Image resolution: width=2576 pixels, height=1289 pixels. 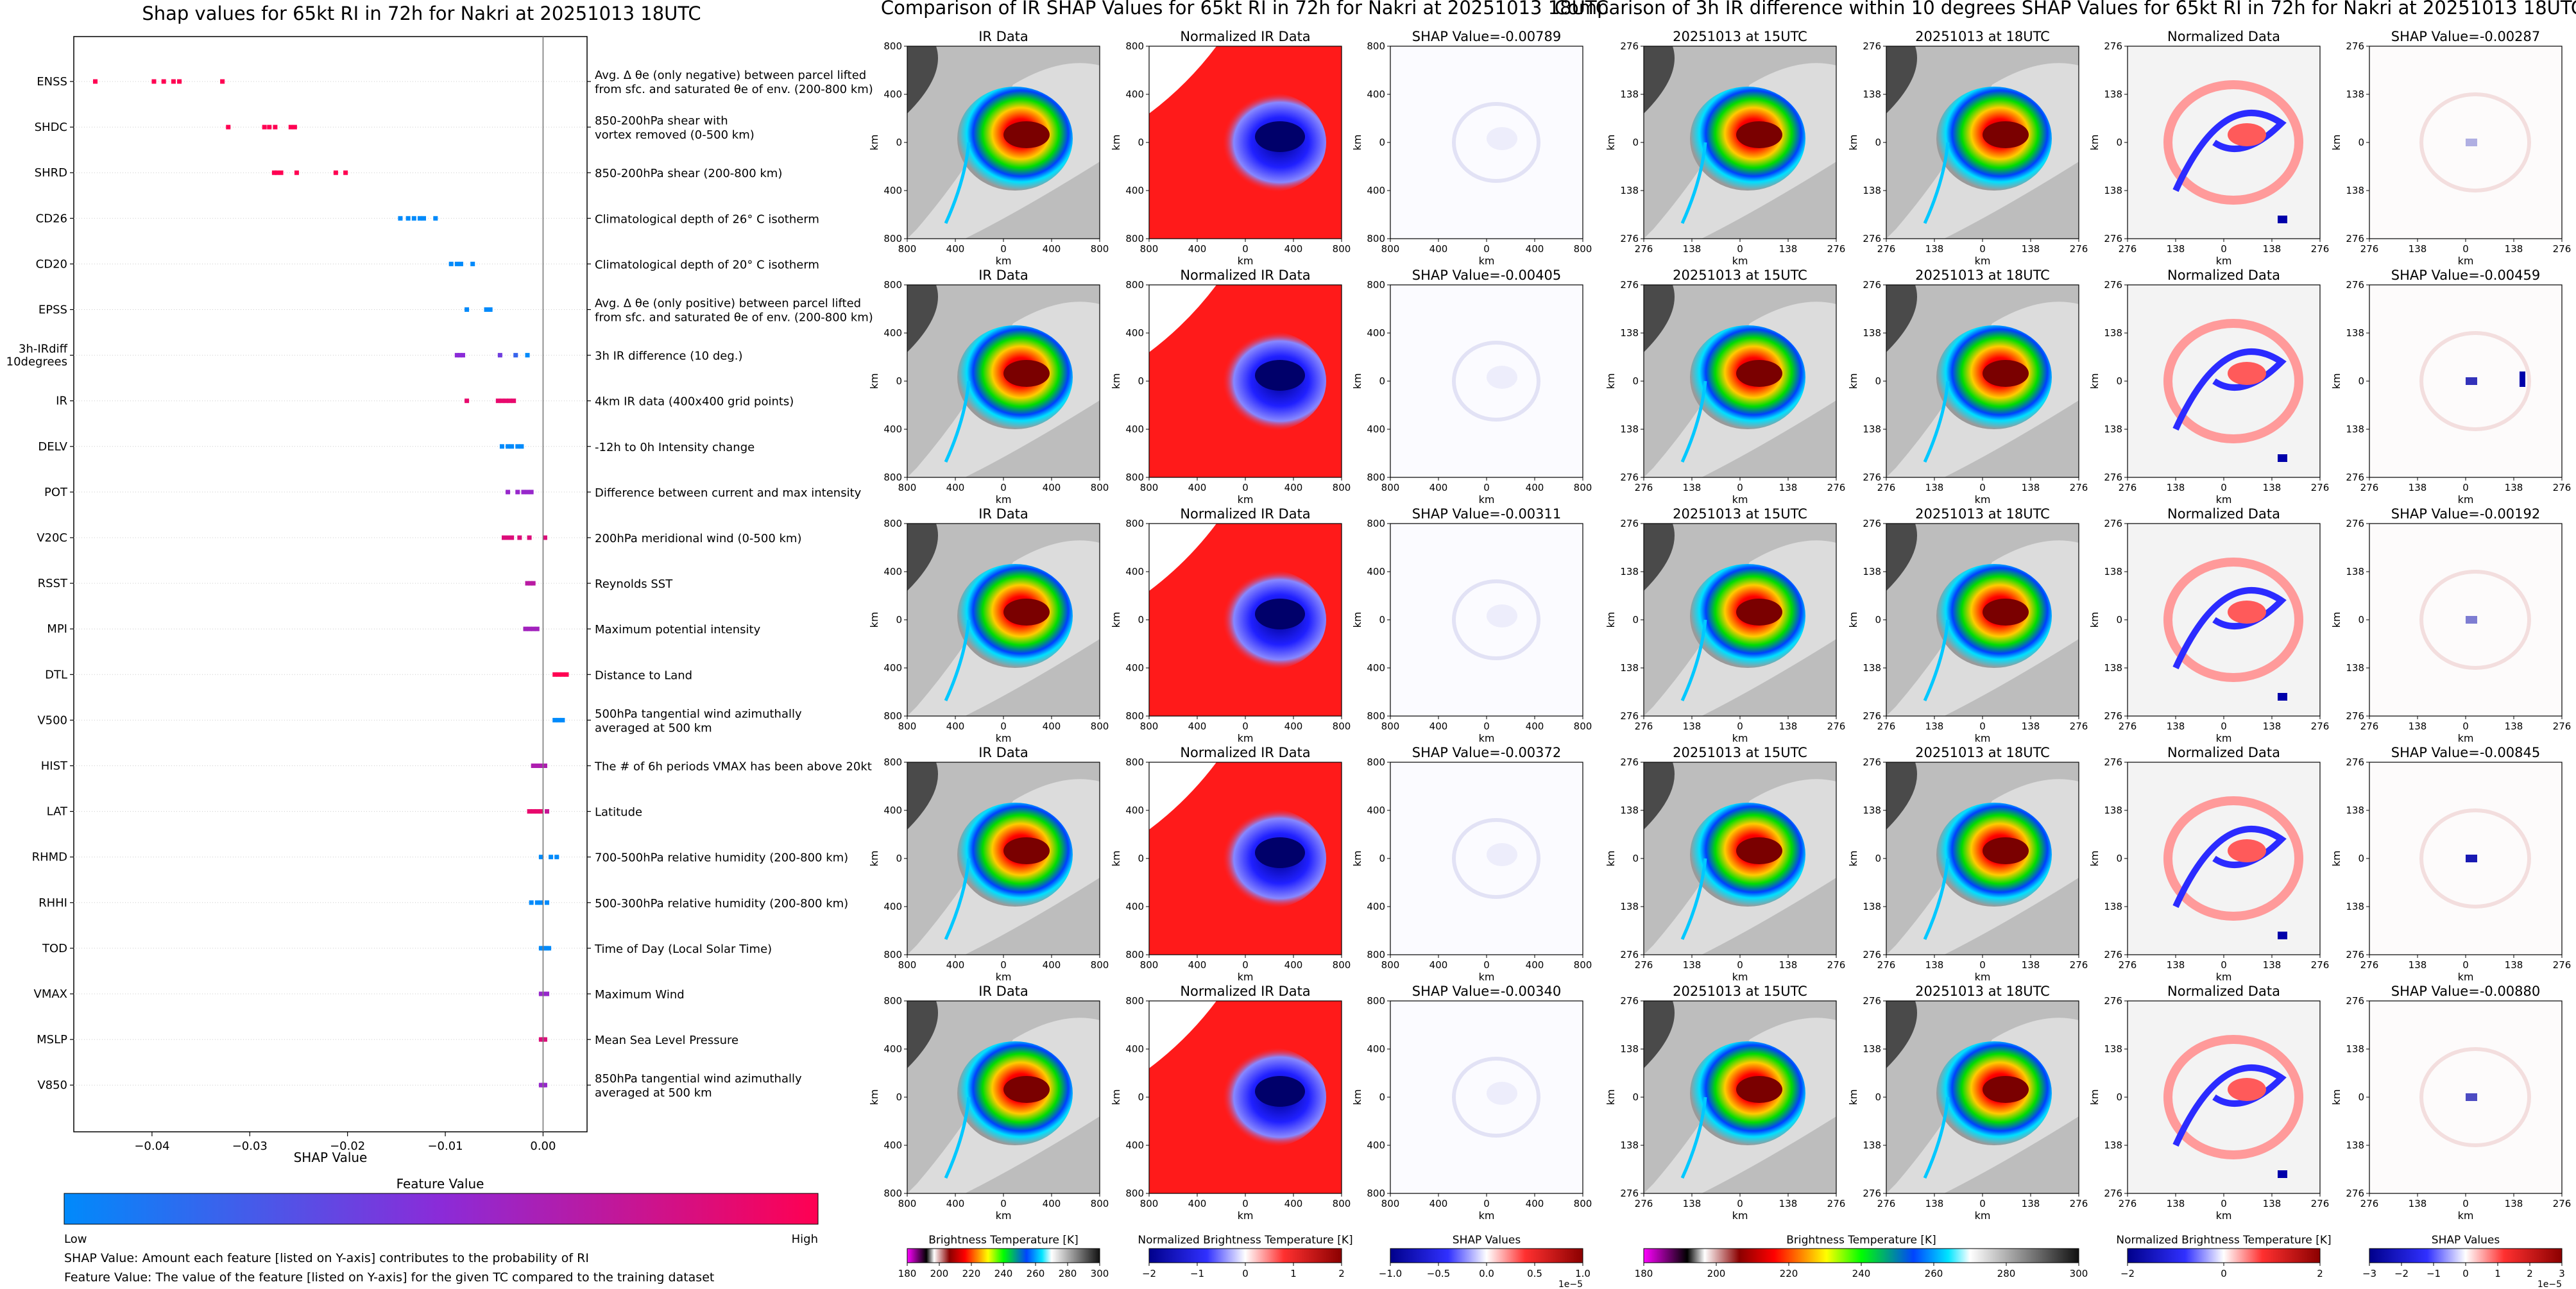 I want to click on y-axis-label: km, so click(x=874, y=381).